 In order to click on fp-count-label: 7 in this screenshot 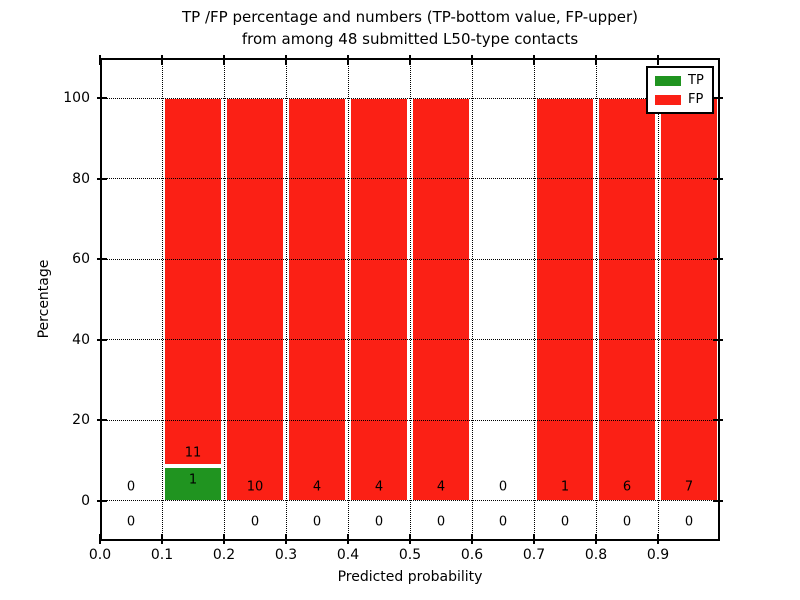, I will do `click(689, 487)`.